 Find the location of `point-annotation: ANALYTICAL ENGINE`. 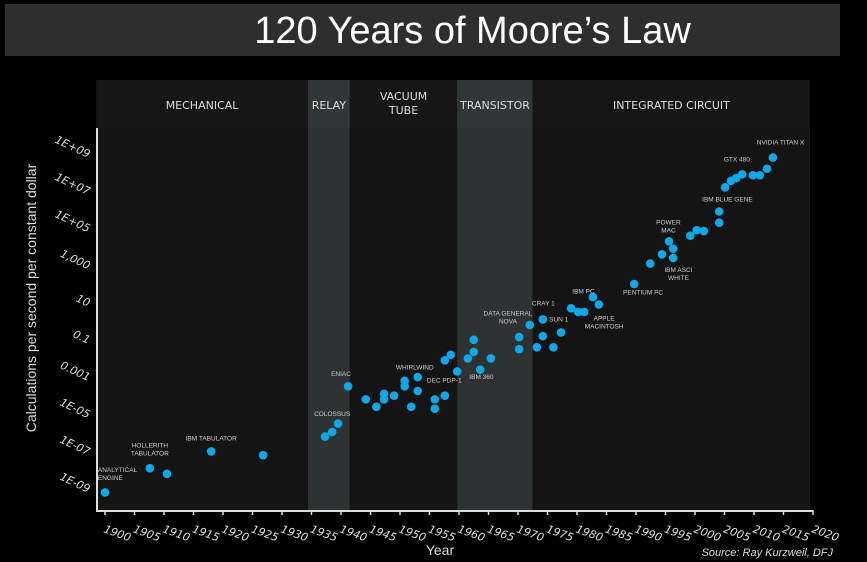

point-annotation: ANALYTICAL ENGINE is located at coordinates (118, 474).